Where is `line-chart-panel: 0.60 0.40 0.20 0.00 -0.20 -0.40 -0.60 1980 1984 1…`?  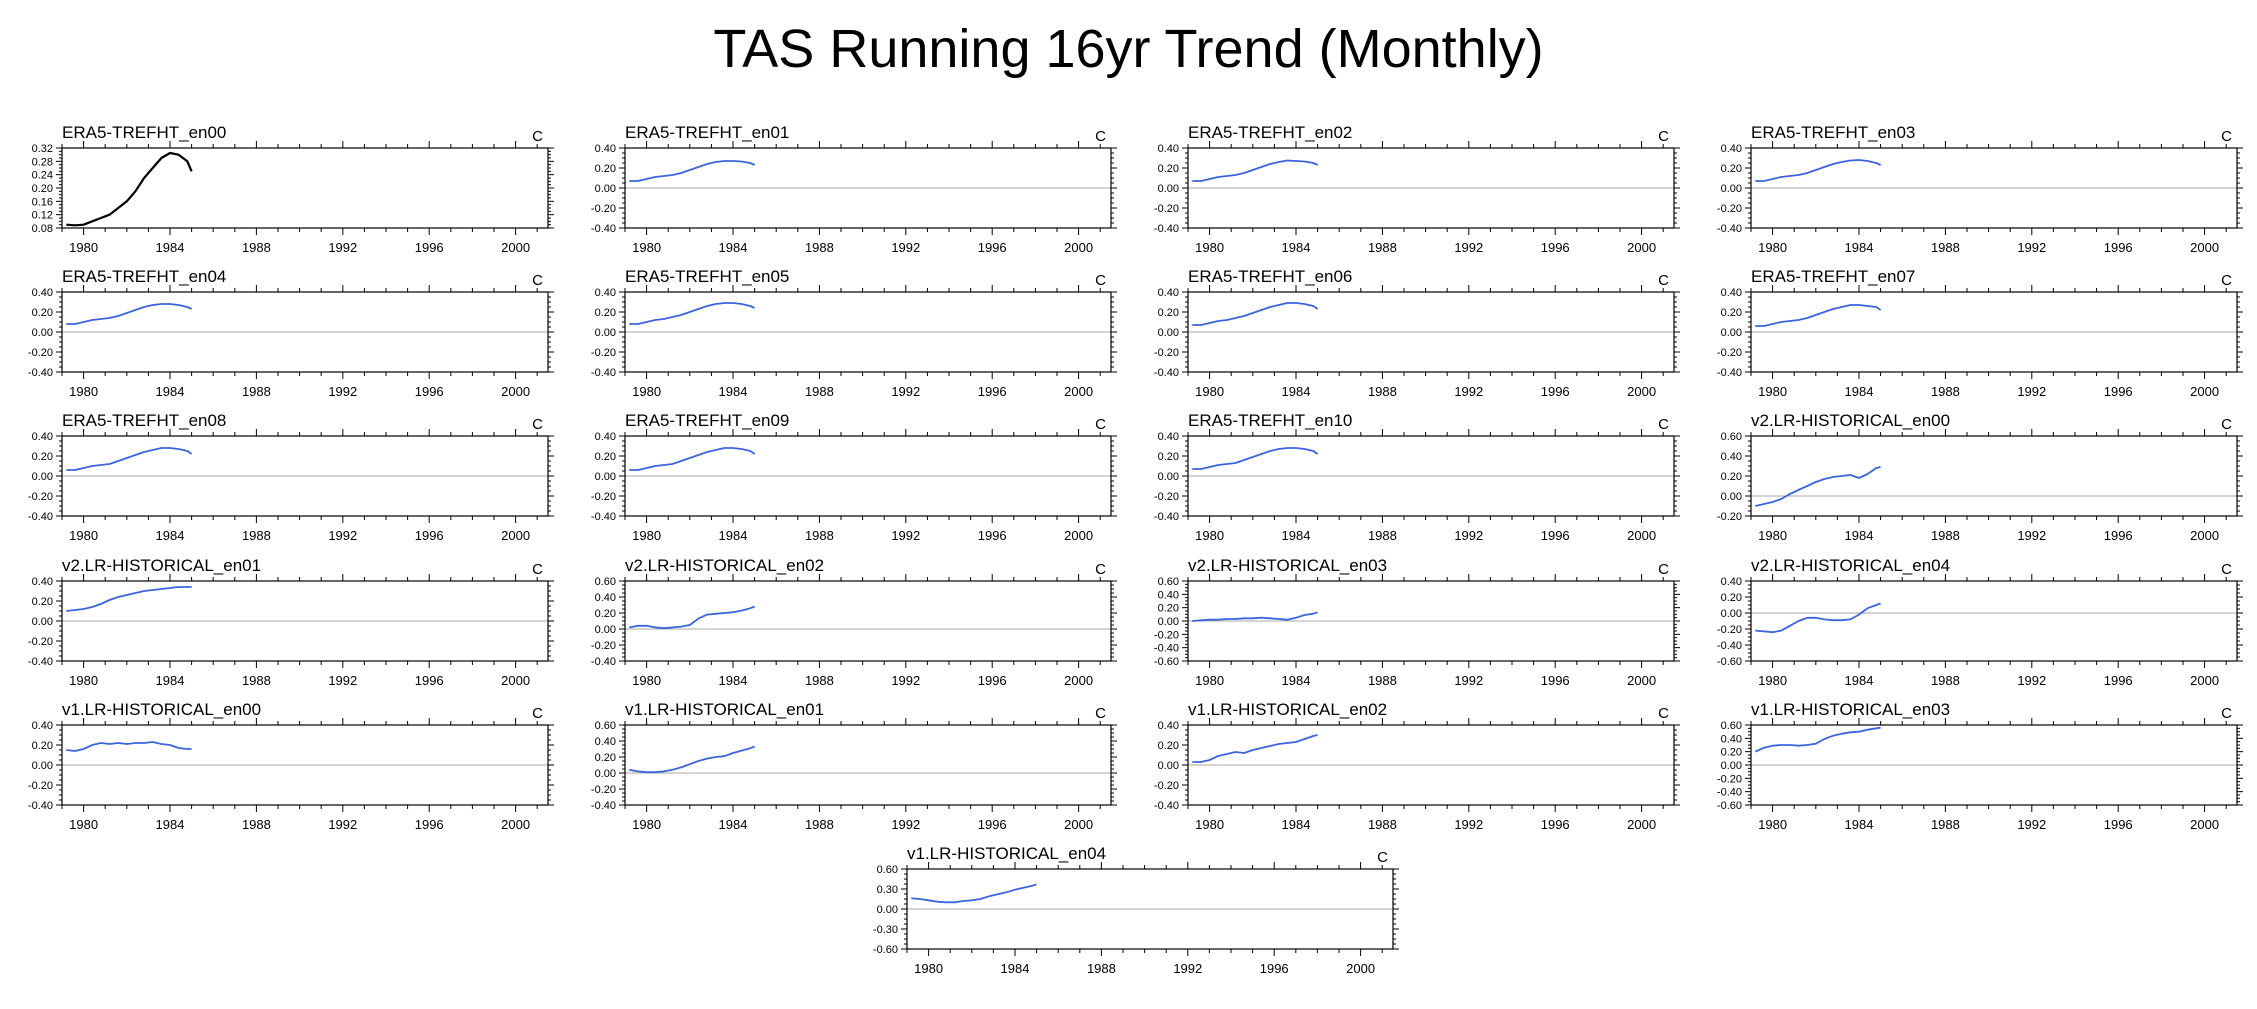 line-chart-panel: 0.60 0.40 0.20 0.00 -0.20 -0.40 -0.60 1980 1984 1… is located at coordinates (1969, 769).